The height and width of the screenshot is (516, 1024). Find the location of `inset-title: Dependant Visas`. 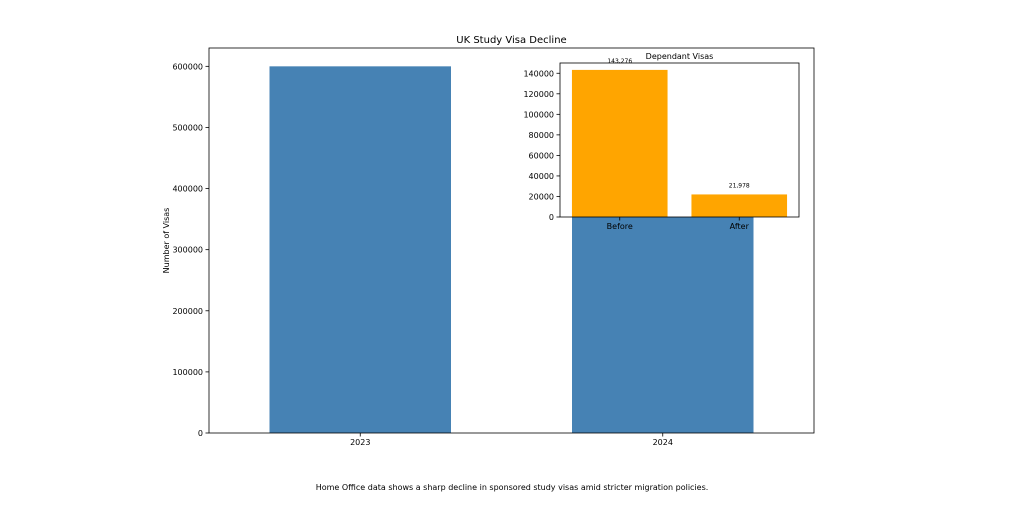

inset-title: Dependant Visas is located at coordinates (680, 56).